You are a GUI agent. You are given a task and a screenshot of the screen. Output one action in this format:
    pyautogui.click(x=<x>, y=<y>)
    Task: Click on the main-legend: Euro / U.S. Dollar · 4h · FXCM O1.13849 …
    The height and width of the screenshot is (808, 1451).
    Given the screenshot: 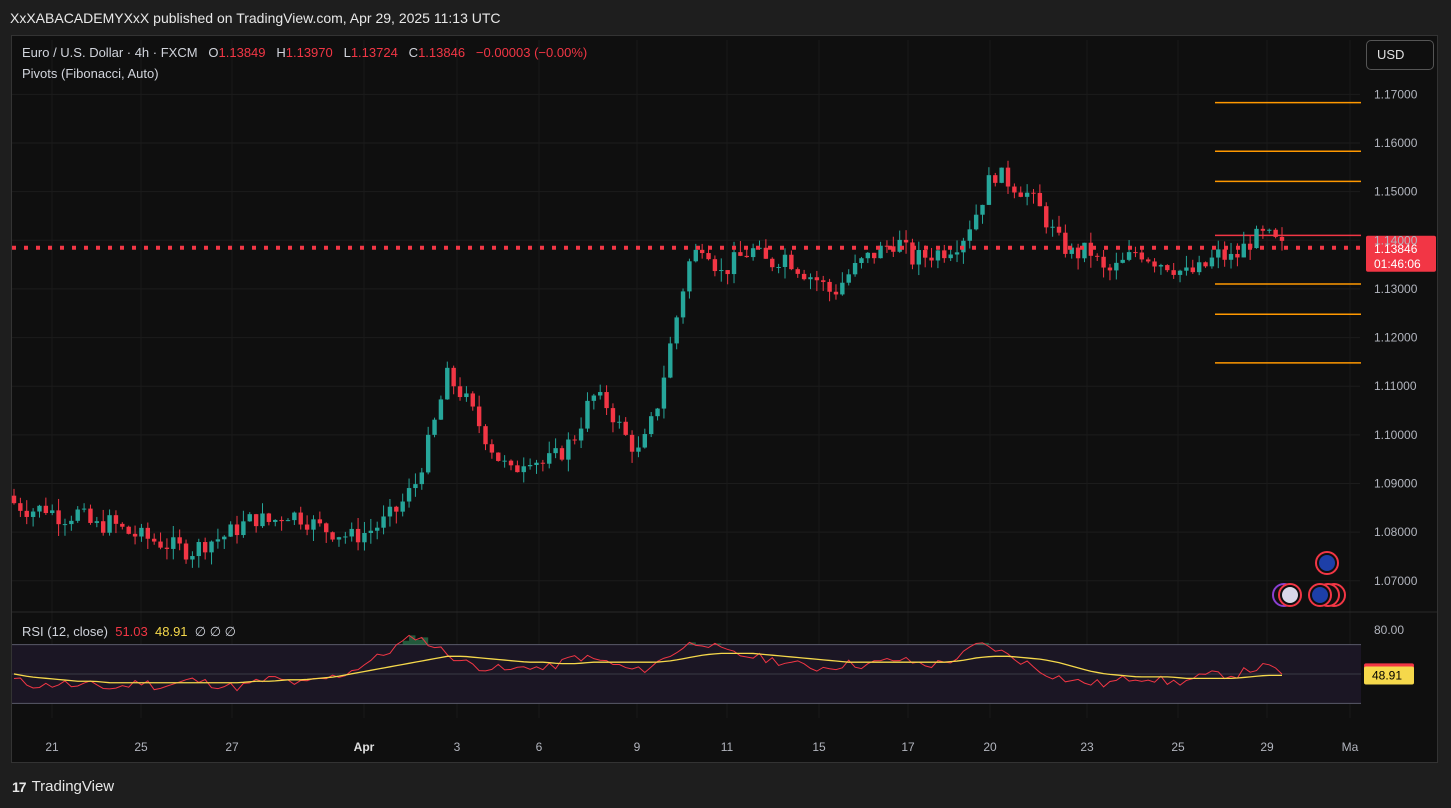 What is the action you would take?
    pyautogui.click(x=304, y=52)
    